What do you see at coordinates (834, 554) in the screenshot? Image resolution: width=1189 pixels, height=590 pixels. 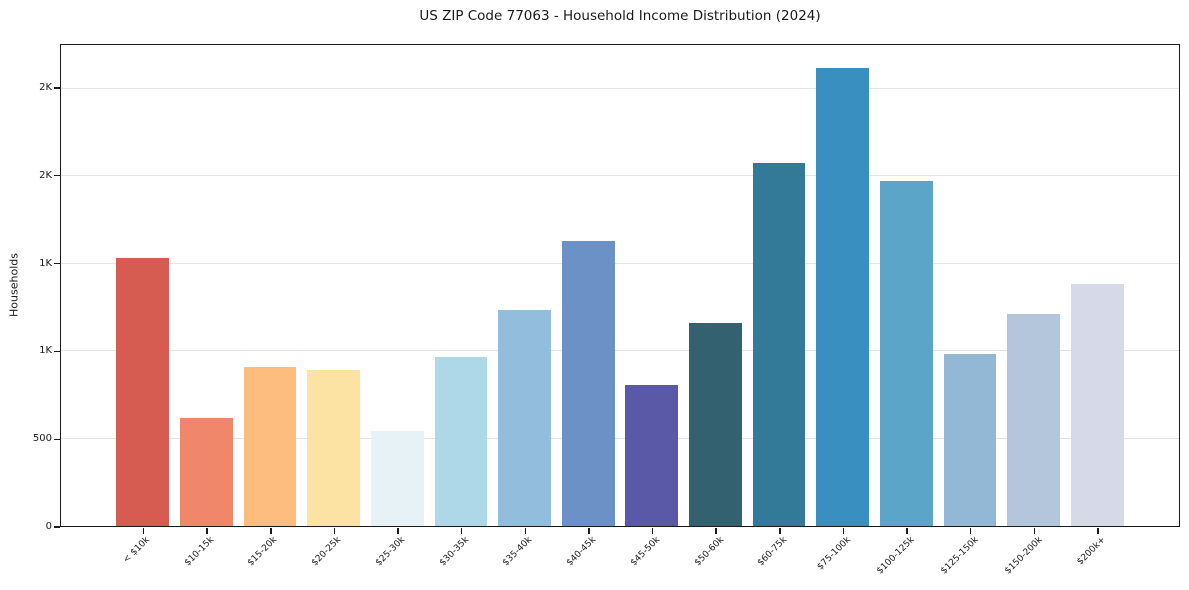 I see `x-tick-label: $75-100k` at bounding box center [834, 554].